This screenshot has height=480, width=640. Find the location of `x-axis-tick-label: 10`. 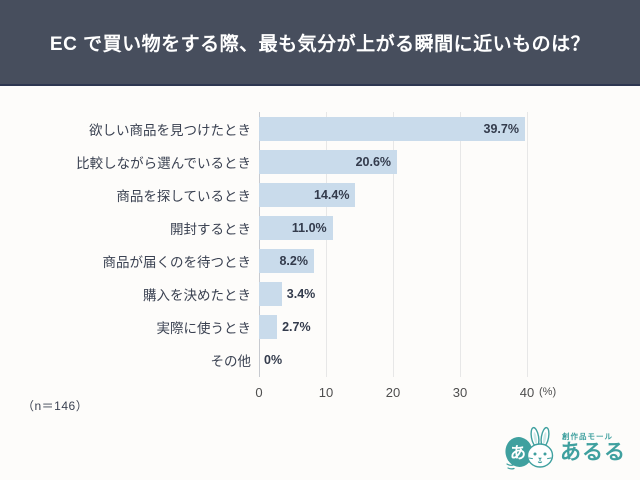

x-axis-tick-label: 10 is located at coordinates (326, 392).